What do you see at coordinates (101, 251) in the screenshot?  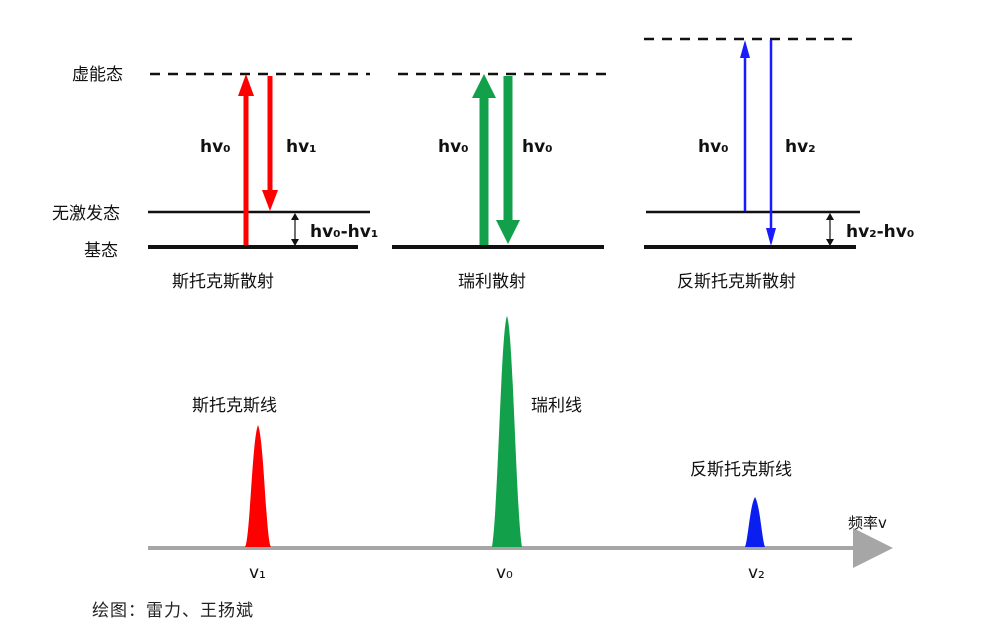 I see `ground-state-label: 基态` at bounding box center [101, 251].